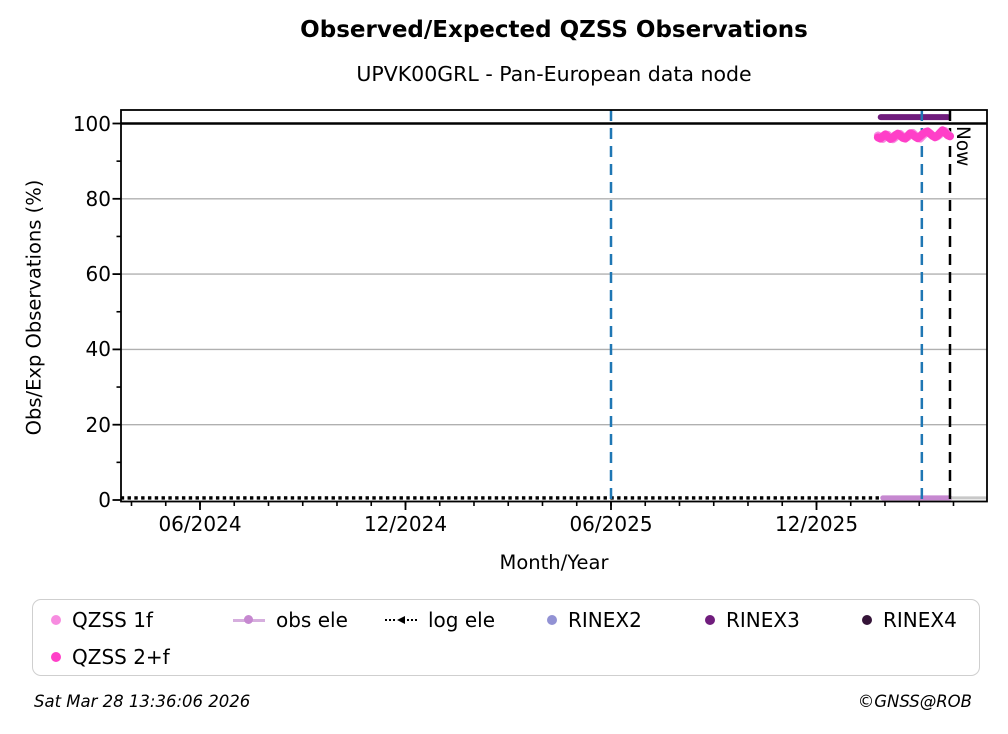  What do you see at coordinates (554, 562) in the screenshot?
I see `x-axis-label: Month/Year` at bounding box center [554, 562].